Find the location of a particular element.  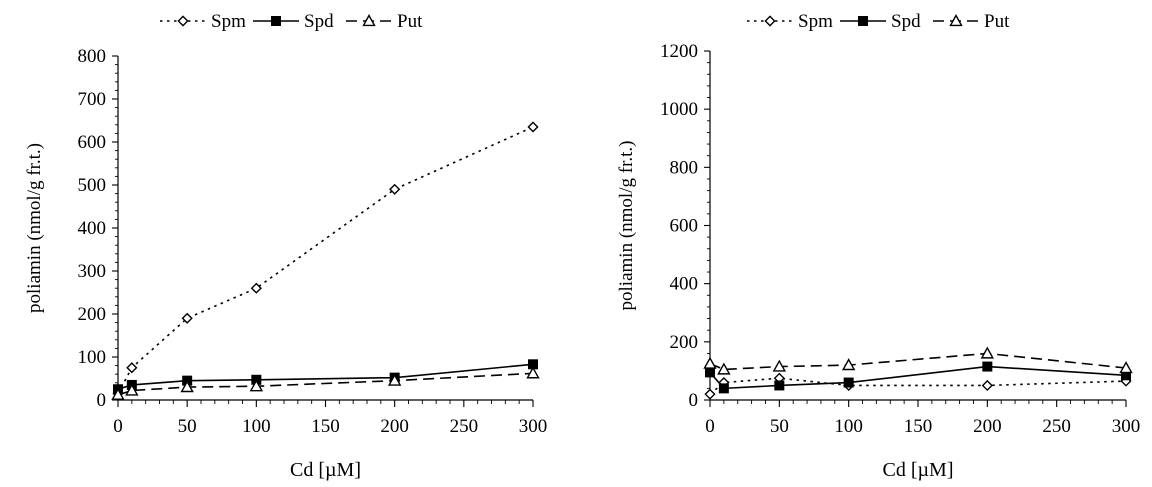

y-tick-label: 1200 is located at coordinates (679, 51).